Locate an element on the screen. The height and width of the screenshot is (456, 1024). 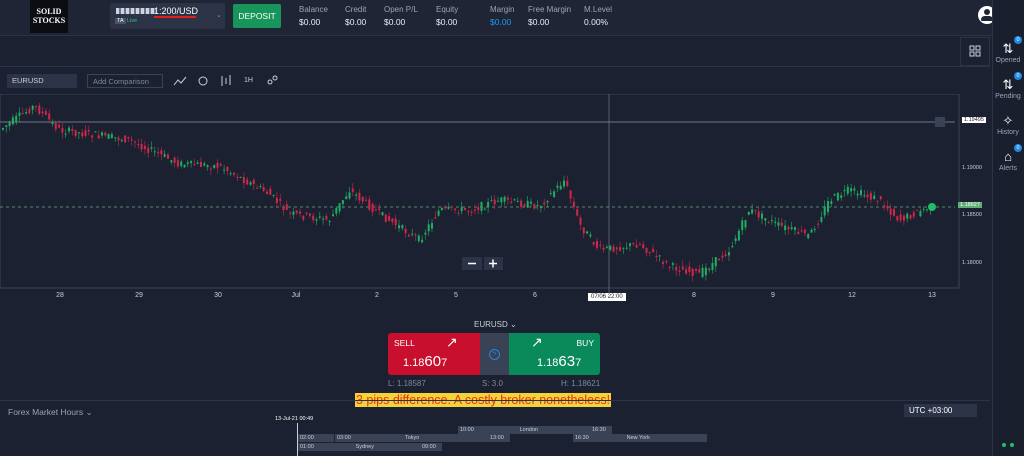
trade-symbol: EURUSD ⌄ is located at coordinates (495, 324).